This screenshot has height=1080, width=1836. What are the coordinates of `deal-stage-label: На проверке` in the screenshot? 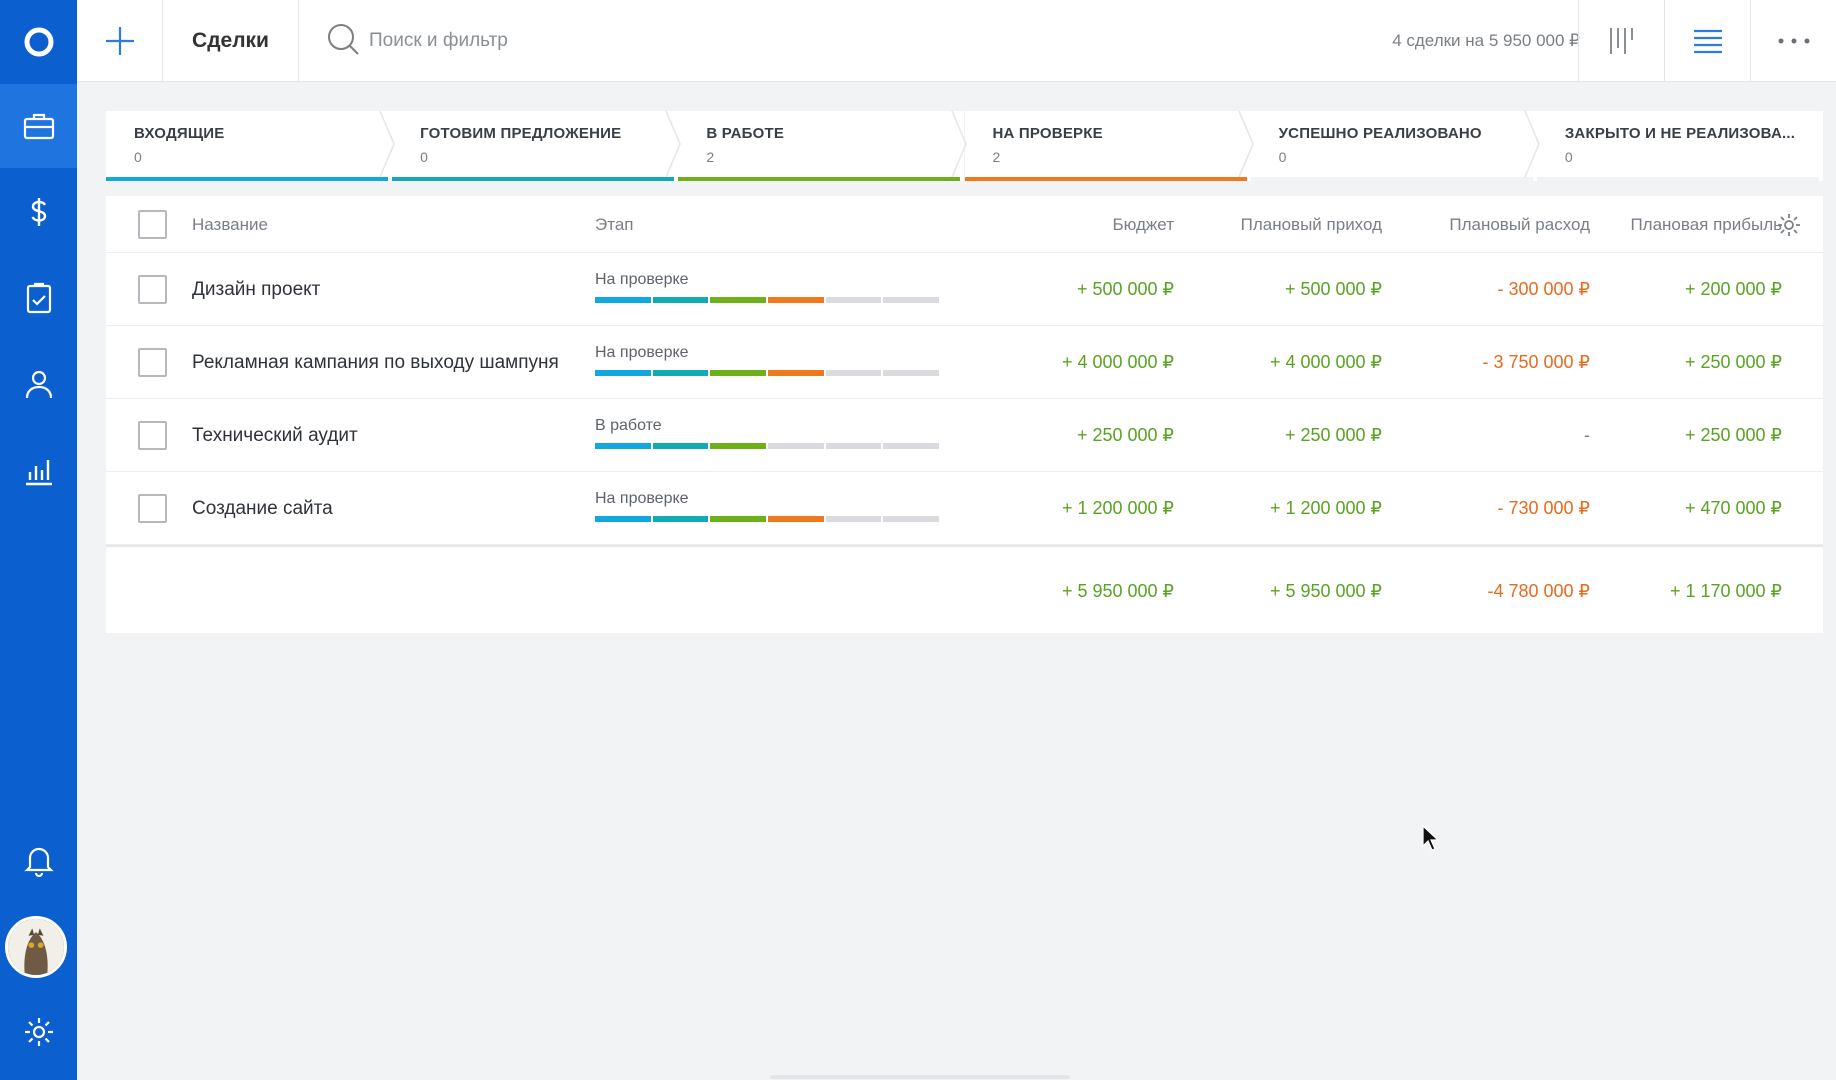 It's located at (642, 279).